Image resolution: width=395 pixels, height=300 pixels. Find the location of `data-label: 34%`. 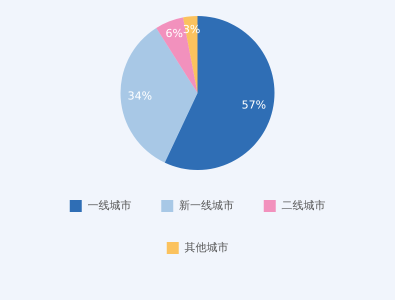

data-label: 34% is located at coordinates (140, 95).